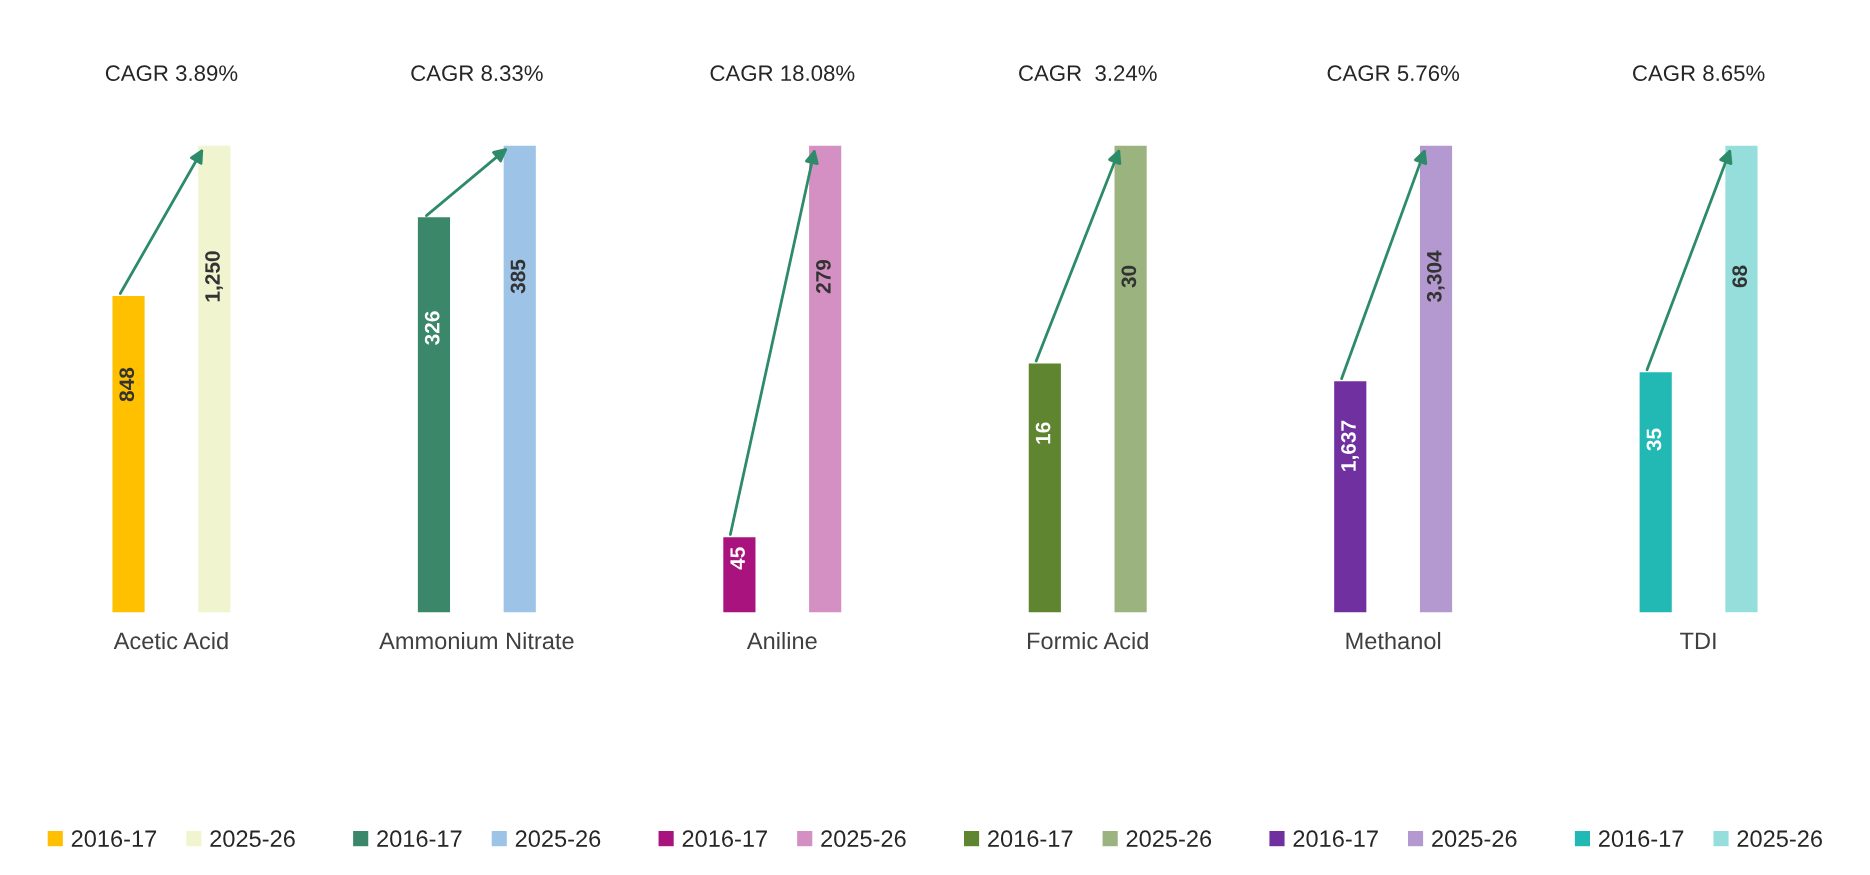 The height and width of the screenshot is (875, 1870). What do you see at coordinates (782, 73) in the screenshot?
I see `chart-title: CAGR 18.08%` at bounding box center [782, 73].